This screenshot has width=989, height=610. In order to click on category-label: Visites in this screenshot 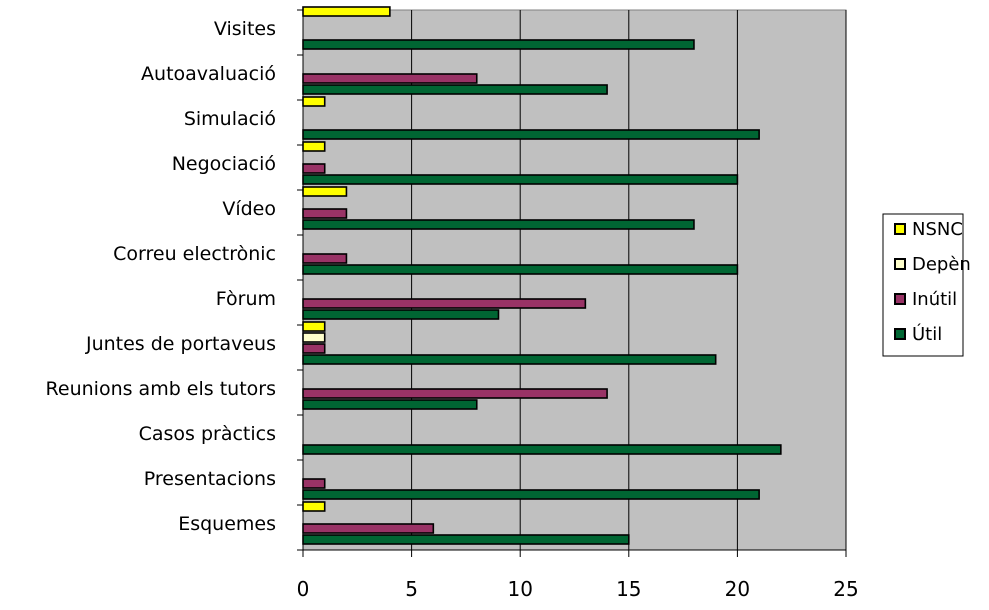, I will do `click(245, 29)`.